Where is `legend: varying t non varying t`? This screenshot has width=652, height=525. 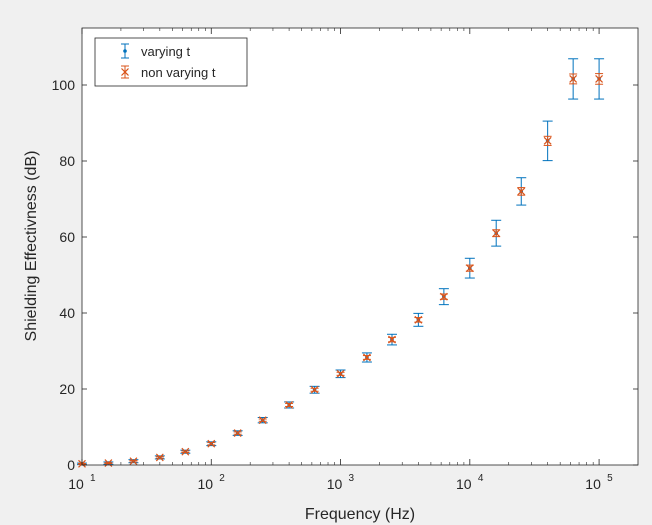 legend: varying t non varying t is located at coordinates (171, 62).